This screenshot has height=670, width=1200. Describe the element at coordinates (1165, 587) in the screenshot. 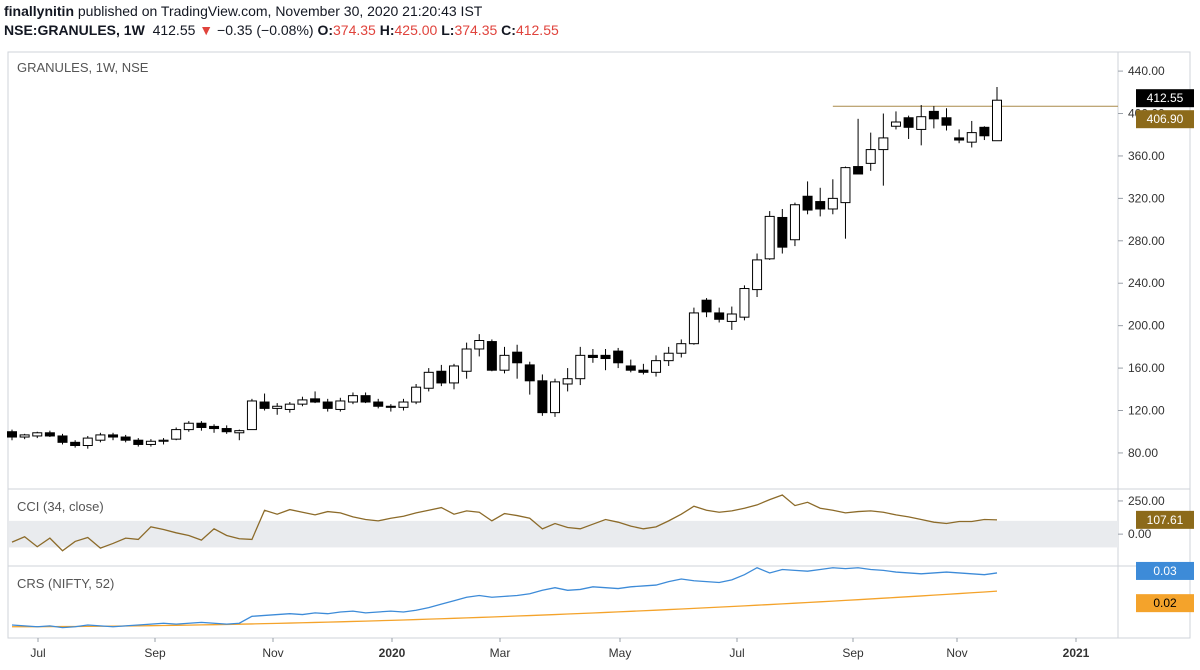

I see `crs-tags: 0.03 0.02` at that location.